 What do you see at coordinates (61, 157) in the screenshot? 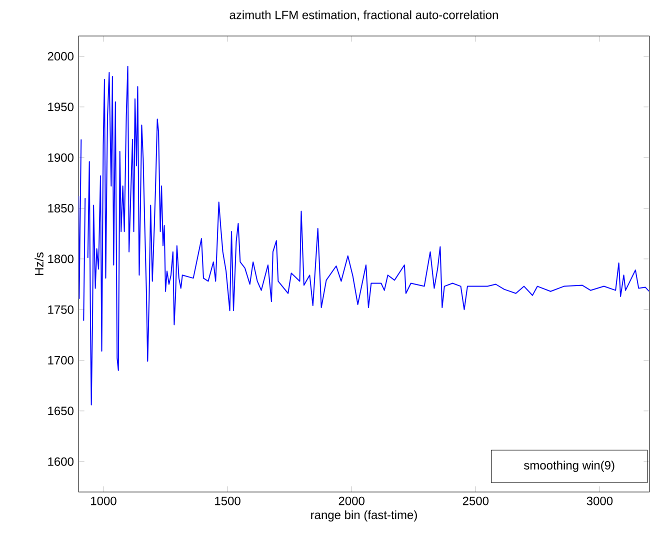
I see `y-tick-label: 1900` at bounding box center [61, 157].